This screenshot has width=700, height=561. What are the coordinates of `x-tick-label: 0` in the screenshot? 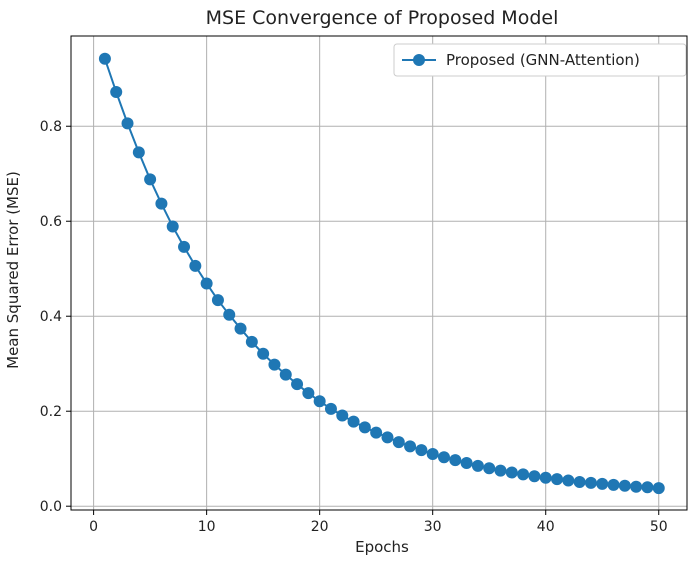 It's located at (93, 527).